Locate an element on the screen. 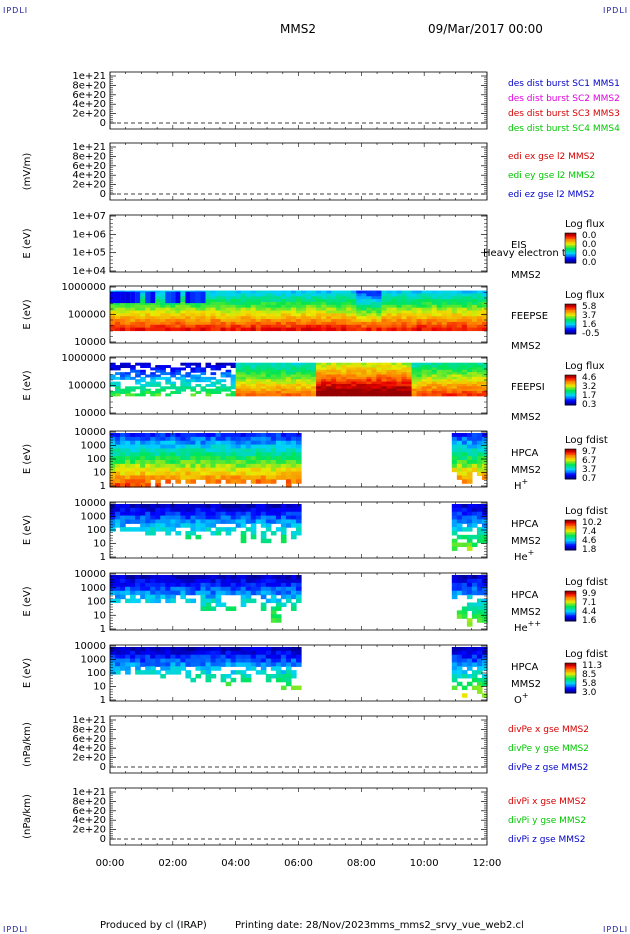 The height and width of the screenshot is (934, 630). x-tick-label: 10:00 is located at coordinates (424, 863).